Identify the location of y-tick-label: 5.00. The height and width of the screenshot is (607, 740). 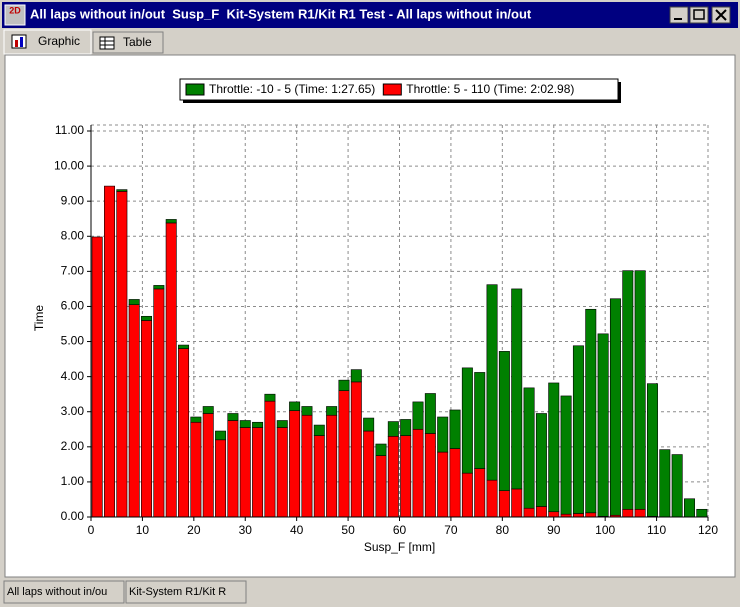
(73, 341).